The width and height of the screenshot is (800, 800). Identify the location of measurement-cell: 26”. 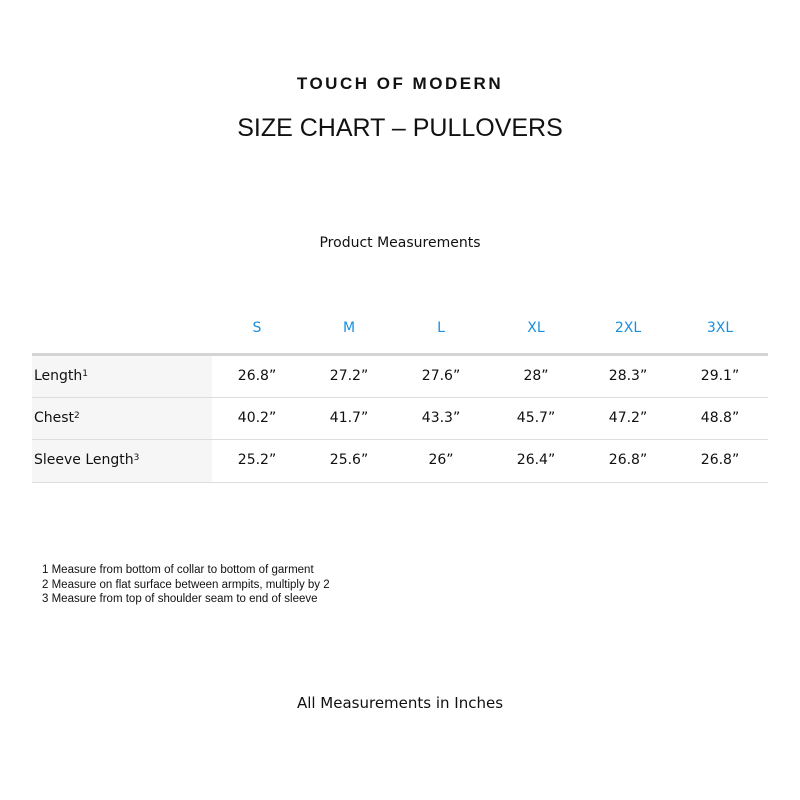
(441, 460).